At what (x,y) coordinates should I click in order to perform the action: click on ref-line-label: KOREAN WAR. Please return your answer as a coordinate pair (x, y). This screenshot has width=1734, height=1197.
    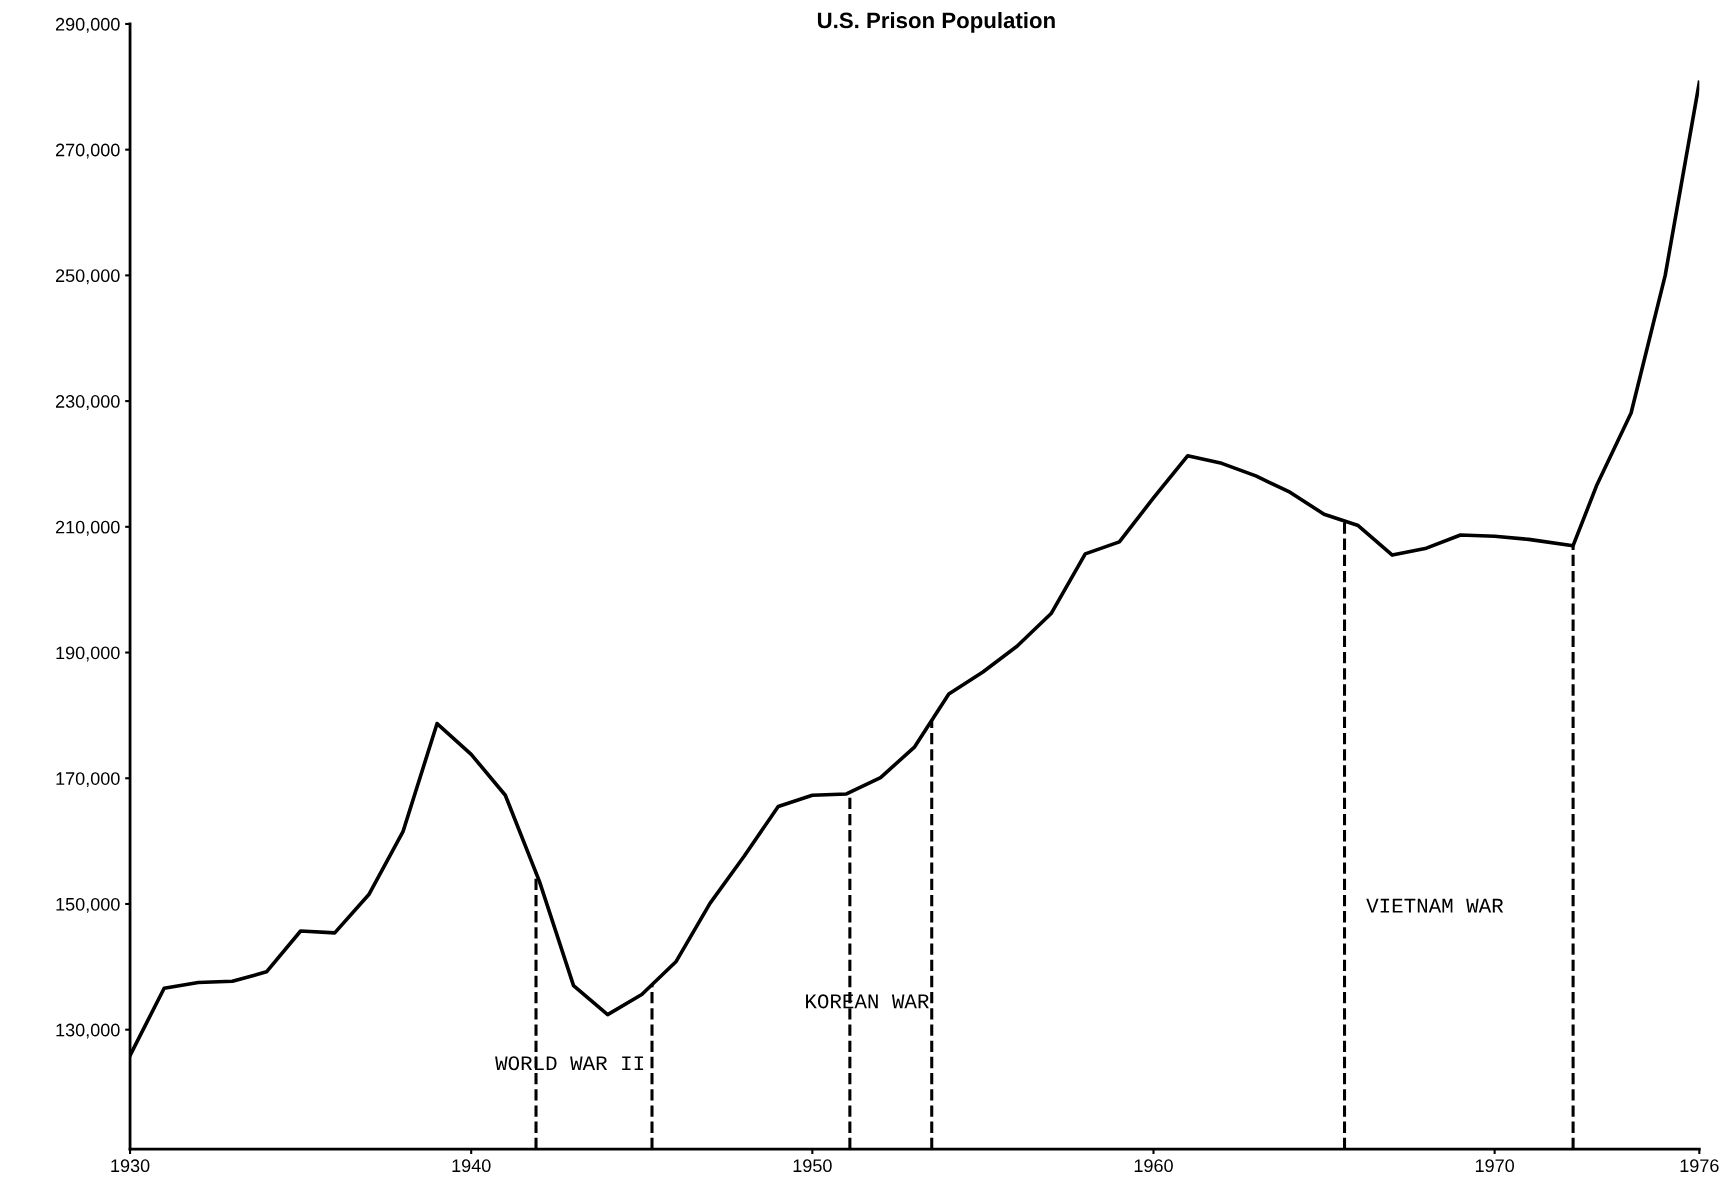
    Looking at the image, I should click on (867, 1001).